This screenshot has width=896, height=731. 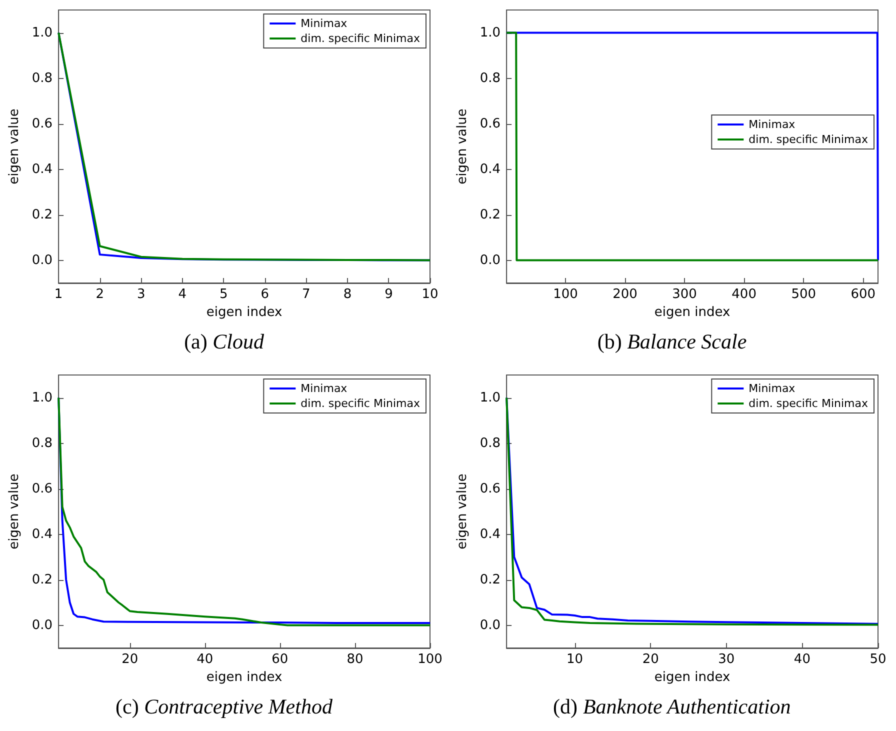 What do you see at coordinates (625, 294) in the screenshot?
I see `x-tick-label: 200` at bounding box center [625, 294].